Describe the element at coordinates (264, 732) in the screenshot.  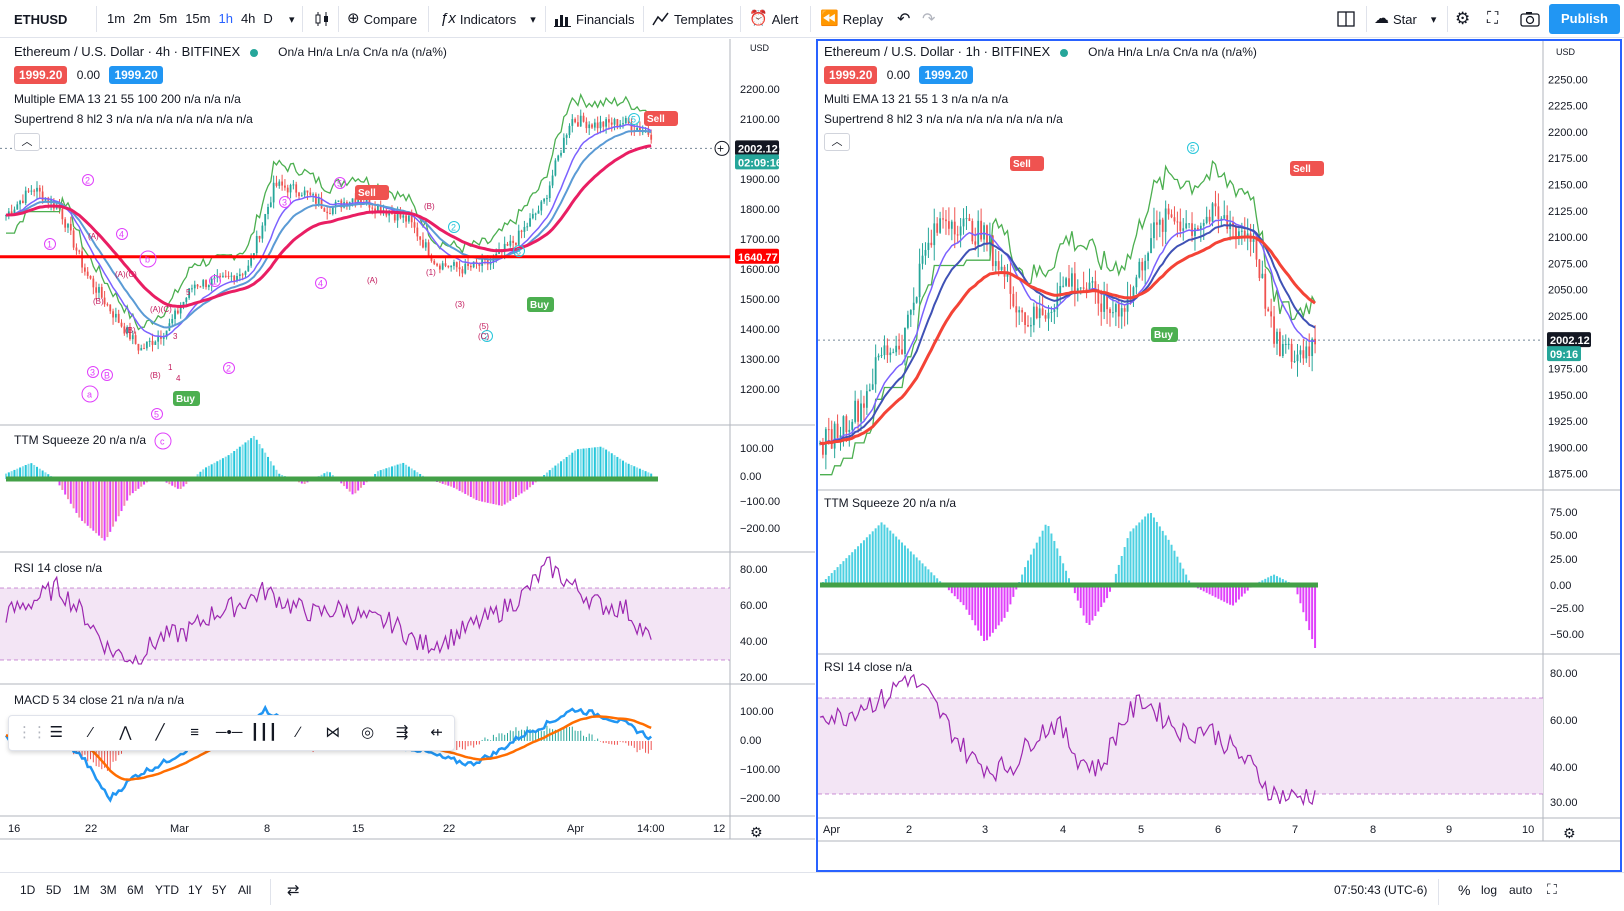
I see `vertical-lines-icon: ┃┃┃` at that location.